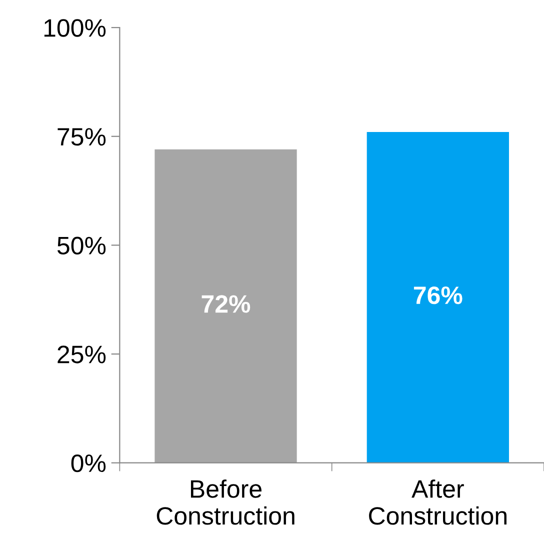 The image size is (544, 551). Describe the element at coordinates (75, 28) in the screenshot. I see `y-tick-label: 100%` at that location.